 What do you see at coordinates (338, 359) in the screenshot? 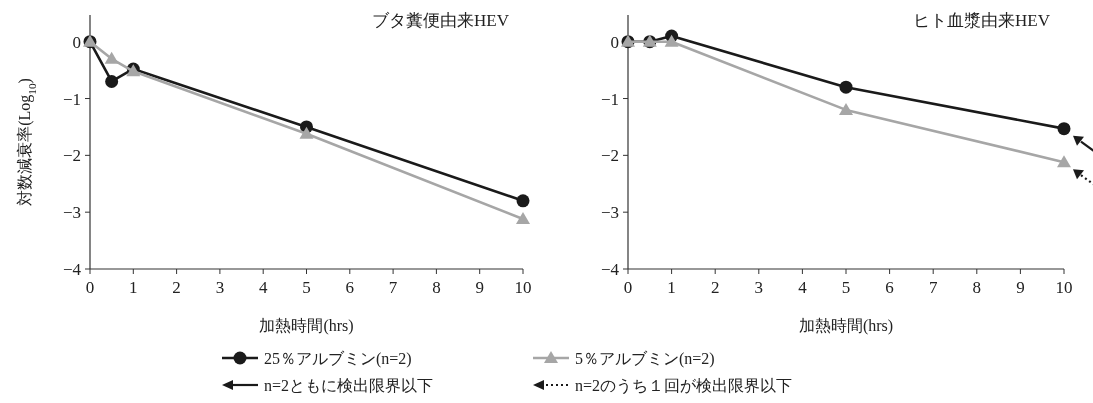
I see `legend-label: 25％アルブミン(n=2)` at bounding box center [338, 359].